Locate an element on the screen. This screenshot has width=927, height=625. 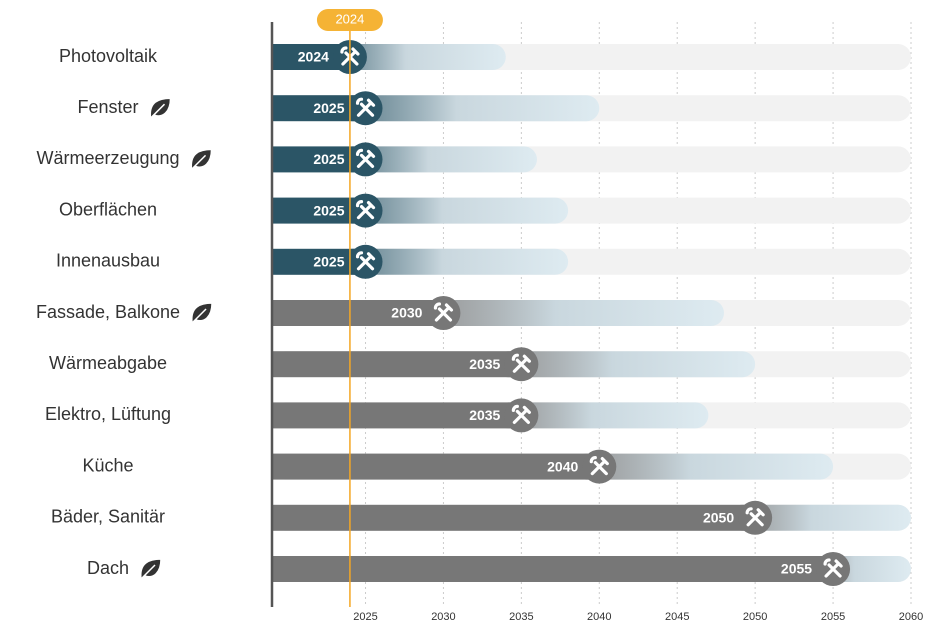
year-label: 2024 is located at coordinates (313, 57).